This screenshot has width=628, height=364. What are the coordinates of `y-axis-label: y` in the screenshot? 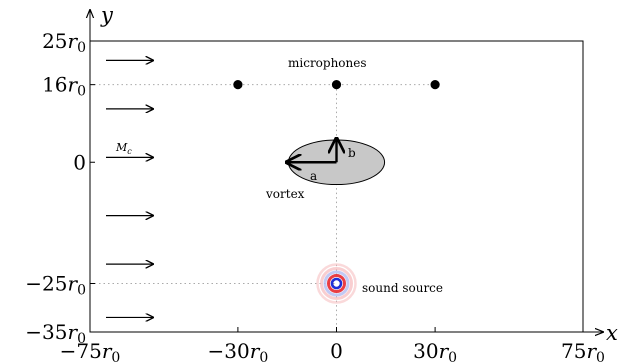 It's located at (107, 15).